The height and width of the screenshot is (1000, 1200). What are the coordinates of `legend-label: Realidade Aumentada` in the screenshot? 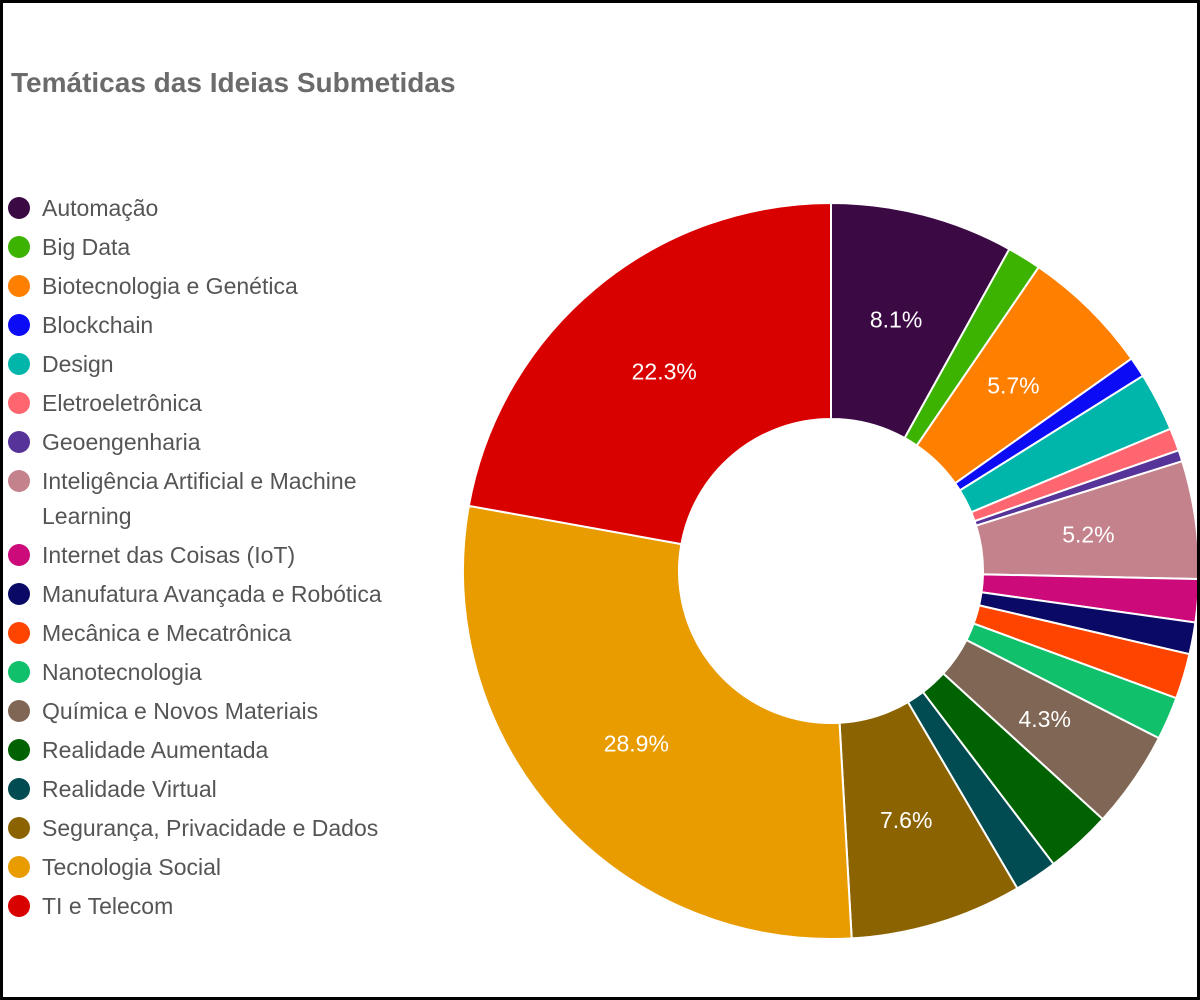 It's located at (155, 750).